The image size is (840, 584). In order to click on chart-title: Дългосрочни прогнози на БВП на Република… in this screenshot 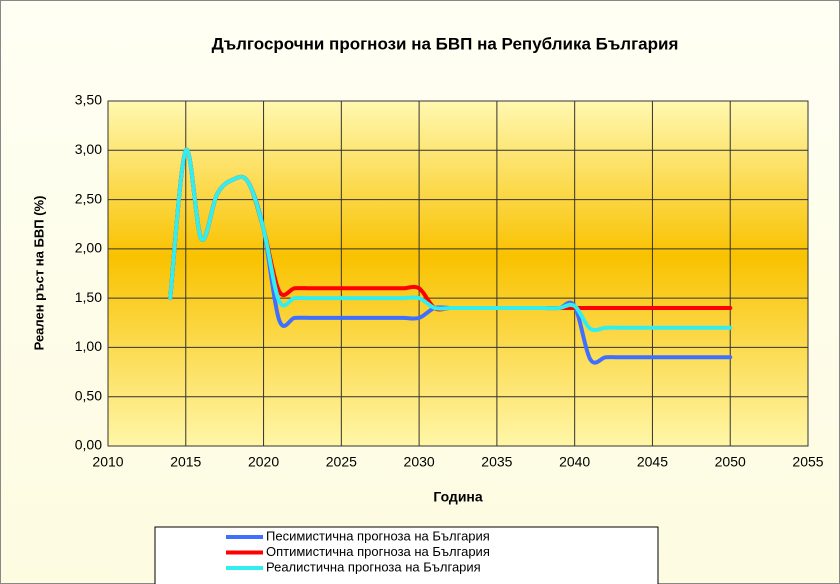, I will do `click(445, 43)`.